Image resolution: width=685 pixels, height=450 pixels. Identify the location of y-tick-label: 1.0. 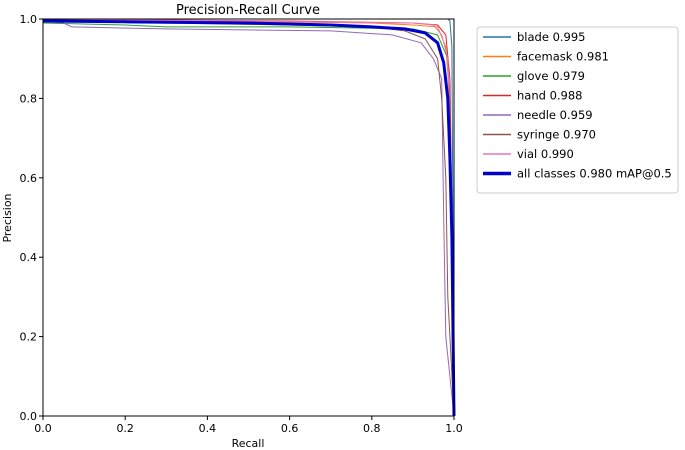
(29, 19).